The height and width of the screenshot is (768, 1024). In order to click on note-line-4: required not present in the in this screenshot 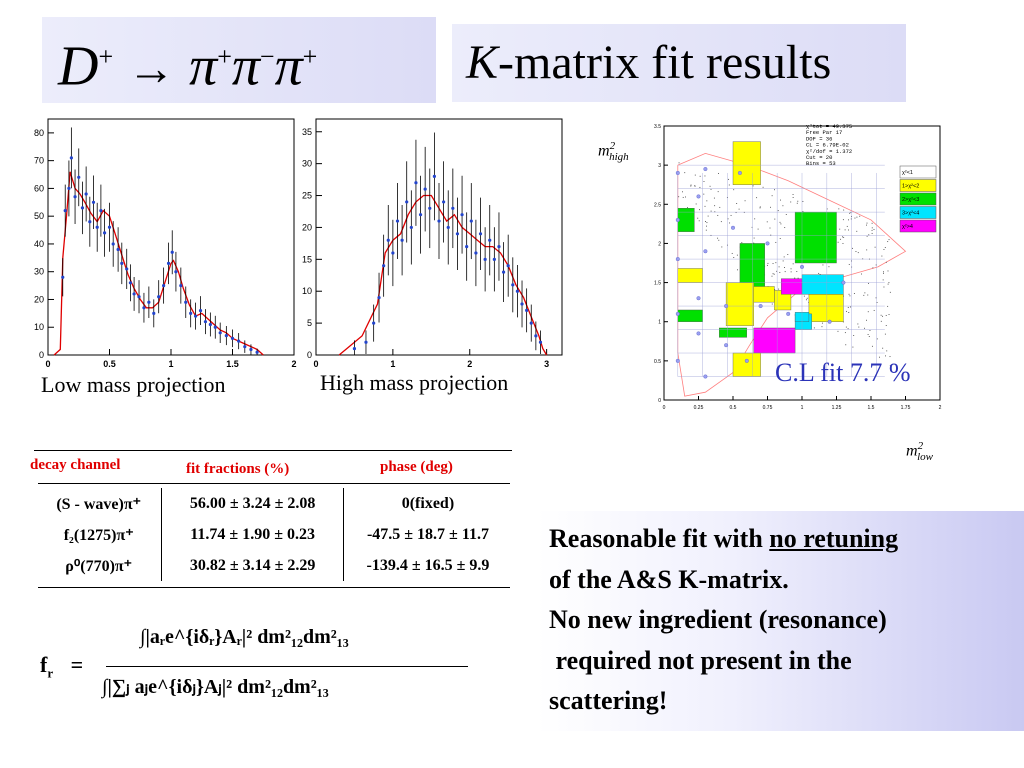, I will do `click(700, 660)`.